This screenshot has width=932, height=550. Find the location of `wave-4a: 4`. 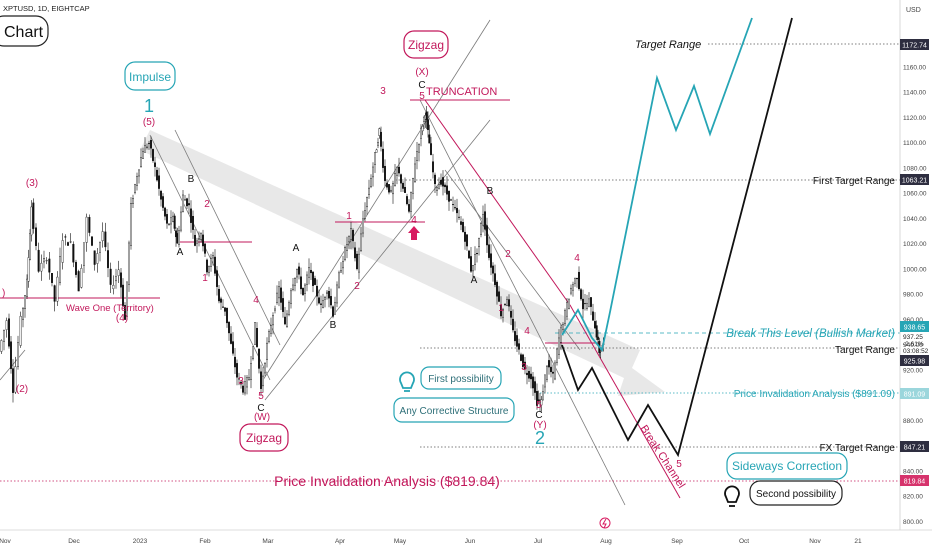

wave-4a: 4 is located at coordinates (256, 300).